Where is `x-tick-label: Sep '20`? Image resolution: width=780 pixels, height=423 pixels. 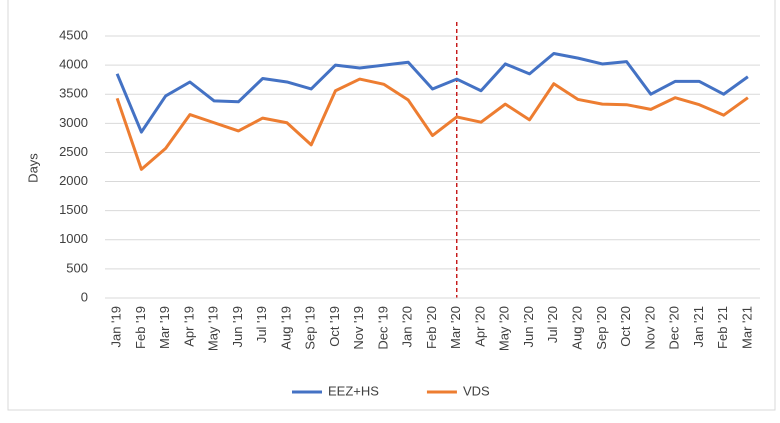
x-tick-label: Sep '20 is located at coordinates (601, 328).